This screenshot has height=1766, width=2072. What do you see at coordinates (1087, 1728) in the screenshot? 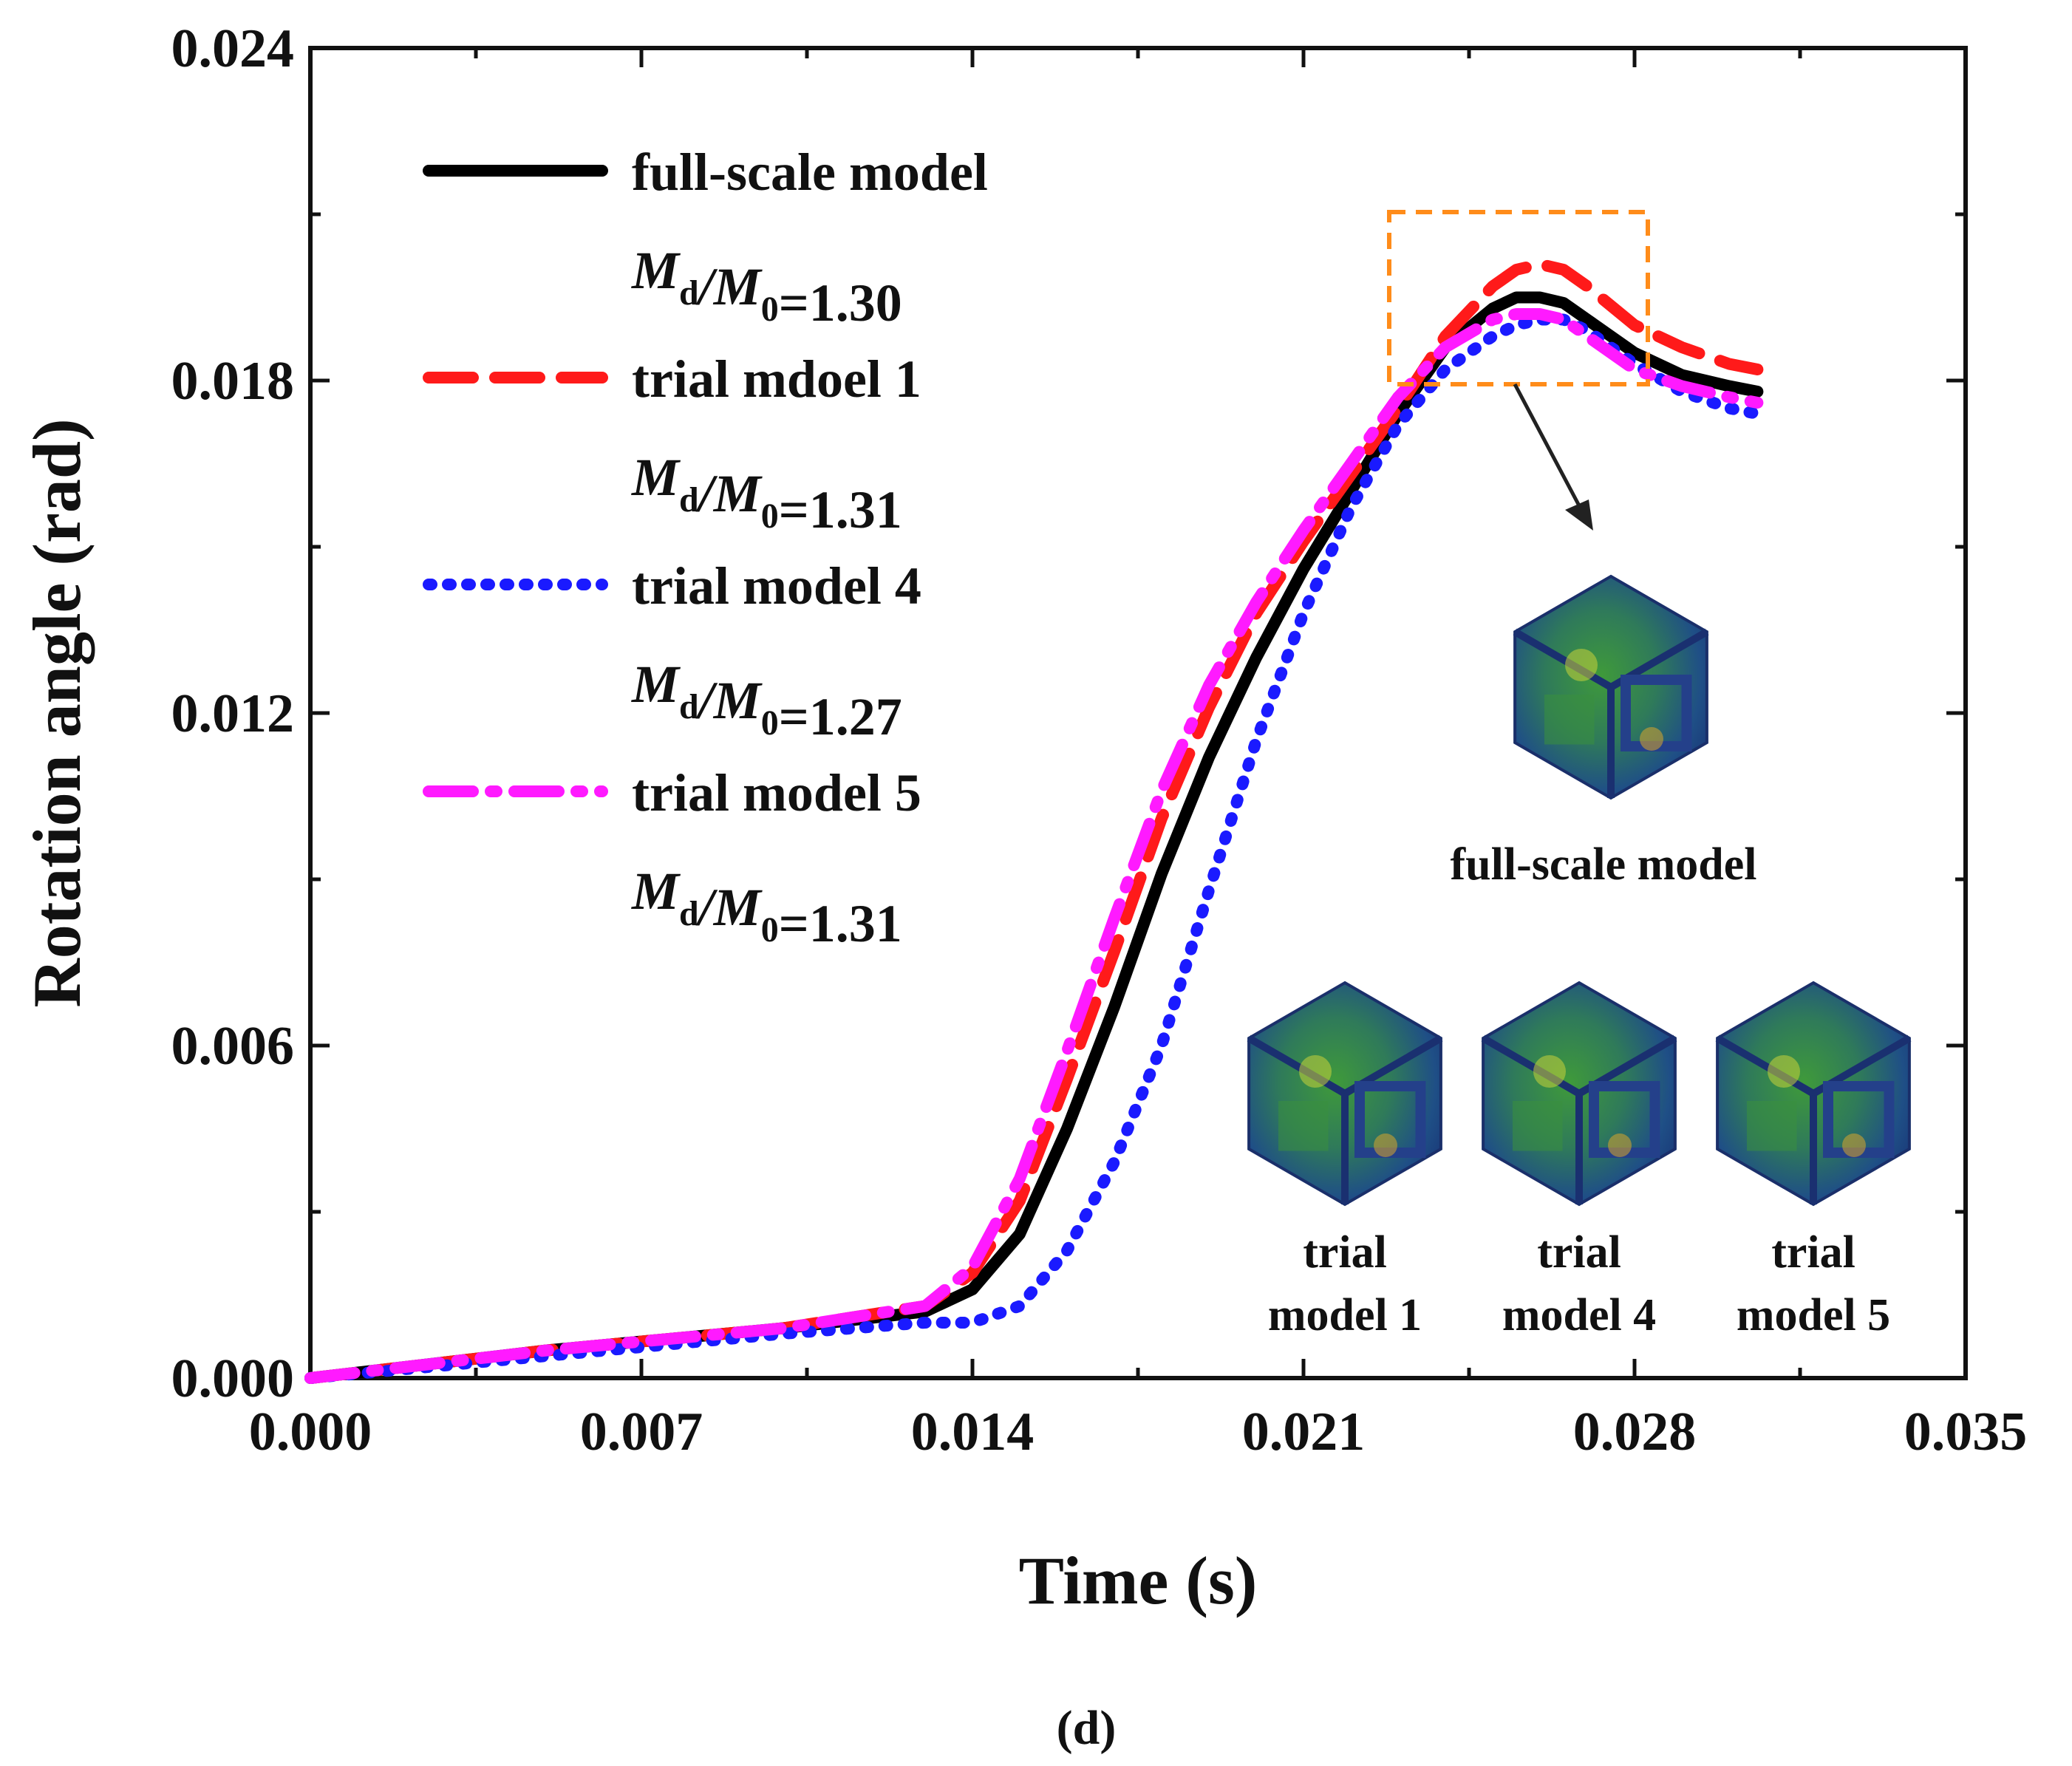
I see `figure-caption: (d)` at bounding box center [1087, 1728].